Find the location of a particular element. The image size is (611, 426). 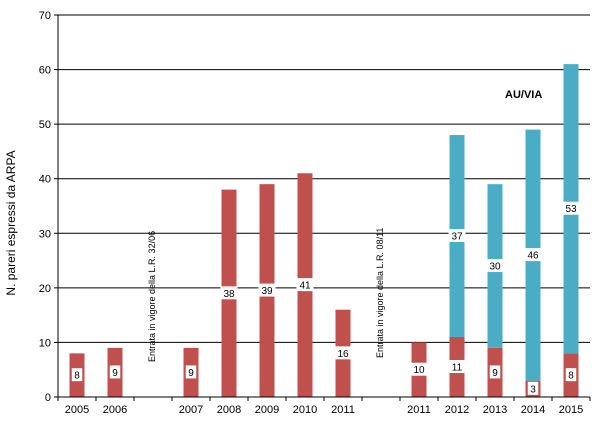

data-label: 39 is located at coordinates (267, 291).